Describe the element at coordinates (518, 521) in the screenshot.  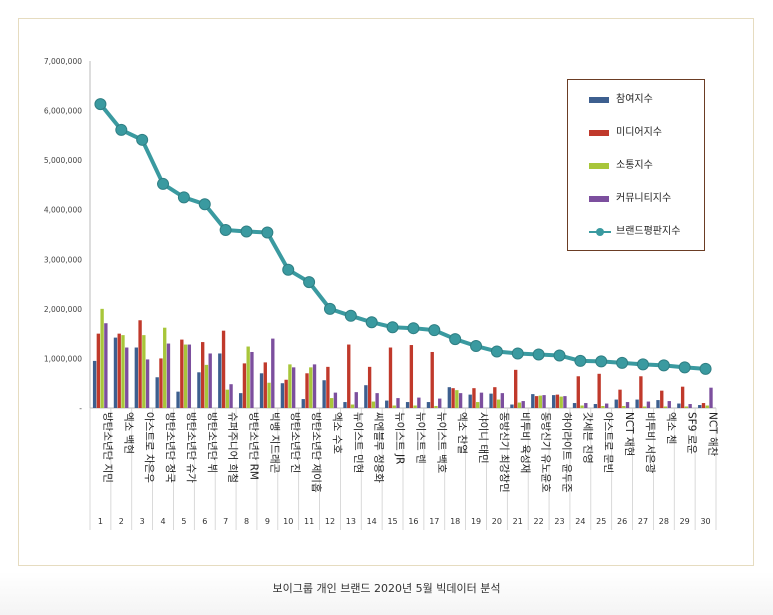
I see `category-number: 21` at that location.